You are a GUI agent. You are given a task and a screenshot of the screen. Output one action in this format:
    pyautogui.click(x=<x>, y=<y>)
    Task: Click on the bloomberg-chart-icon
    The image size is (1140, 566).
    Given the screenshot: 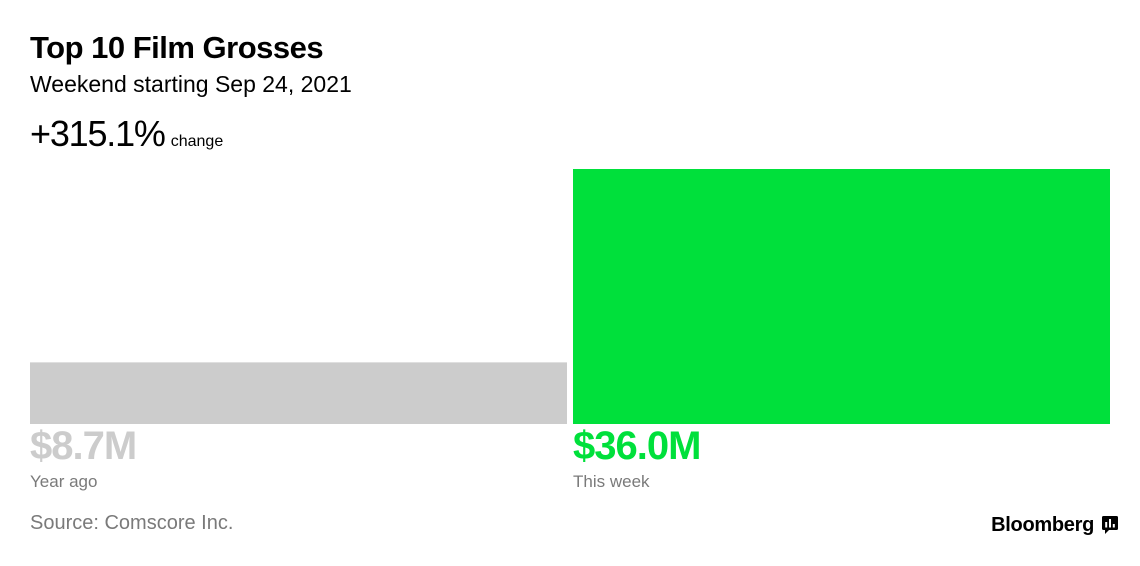 What is the action you would take?
    pyautogui.click(x=1110, y=525)
    